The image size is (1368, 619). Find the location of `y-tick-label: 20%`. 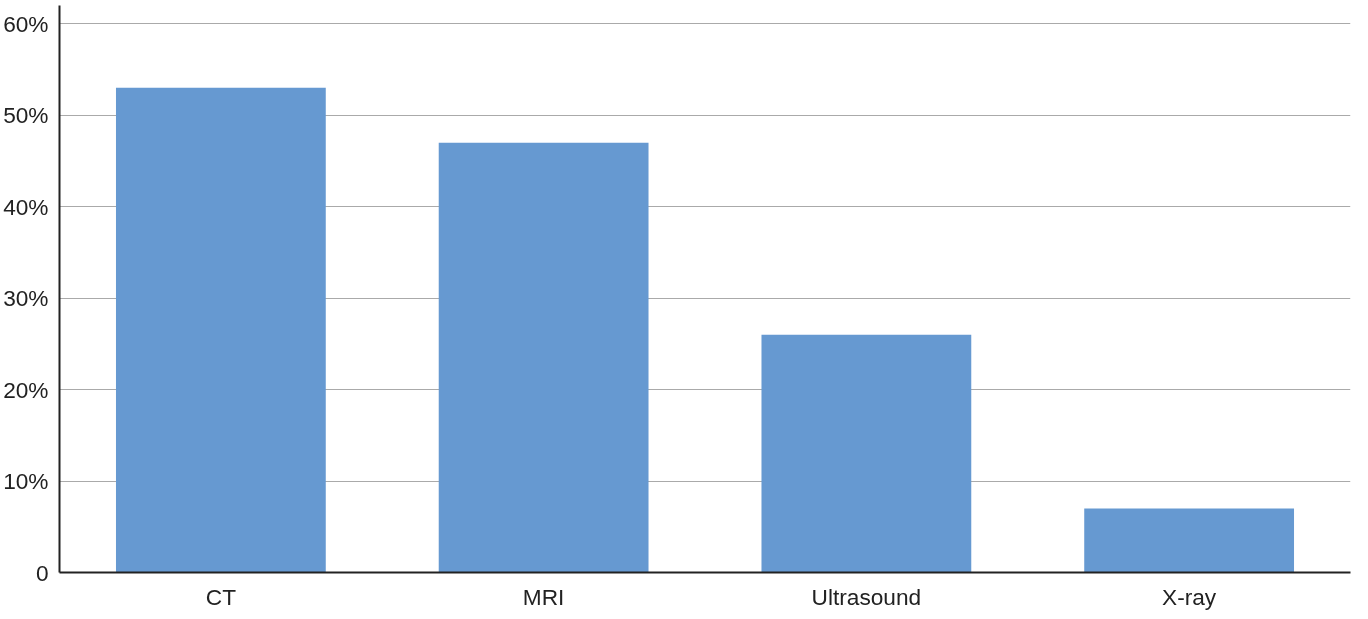

y-tick-label: 20% is located at coordinates (26, 389).